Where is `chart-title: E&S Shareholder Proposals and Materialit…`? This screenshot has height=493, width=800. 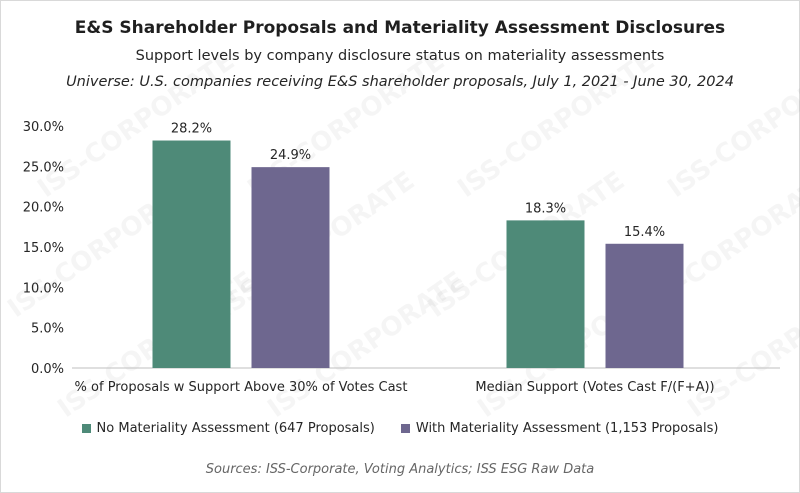
chart-title: E&S Shareholder Proposals and Materialit… is located at coordinates (400, 28).